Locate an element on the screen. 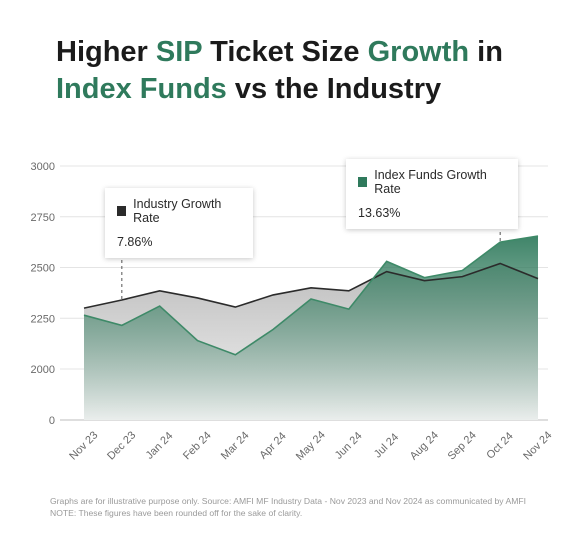  index-funds-callout: Index Funds Growth Rate 13.63% is located at coordinates (432, 194).